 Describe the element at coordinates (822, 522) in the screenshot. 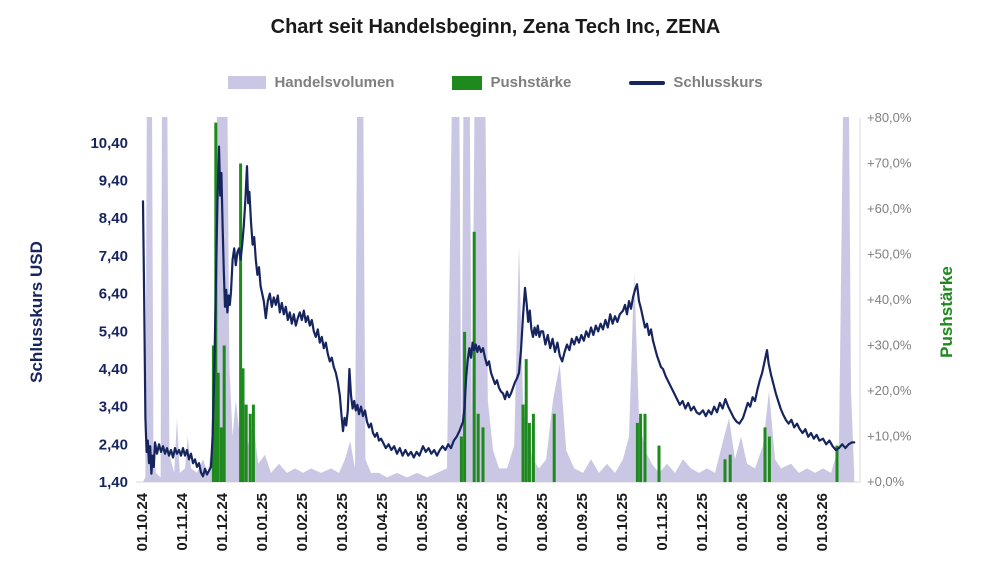

I see `x-tick-label: 01.03.26` at that location.